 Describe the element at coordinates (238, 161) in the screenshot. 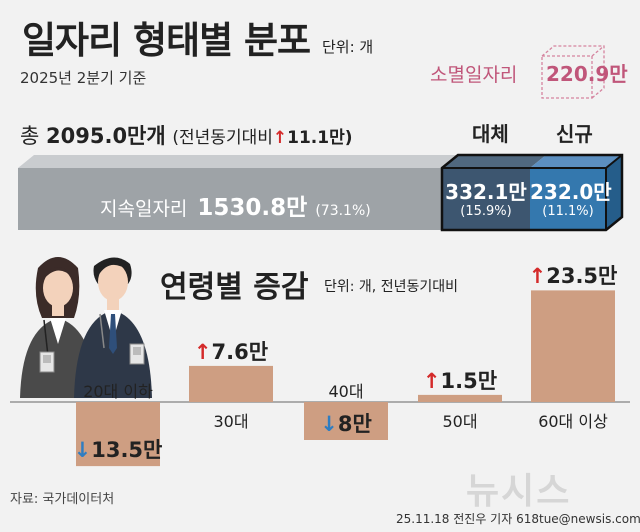

I see `persistent-segment-top` at that location.